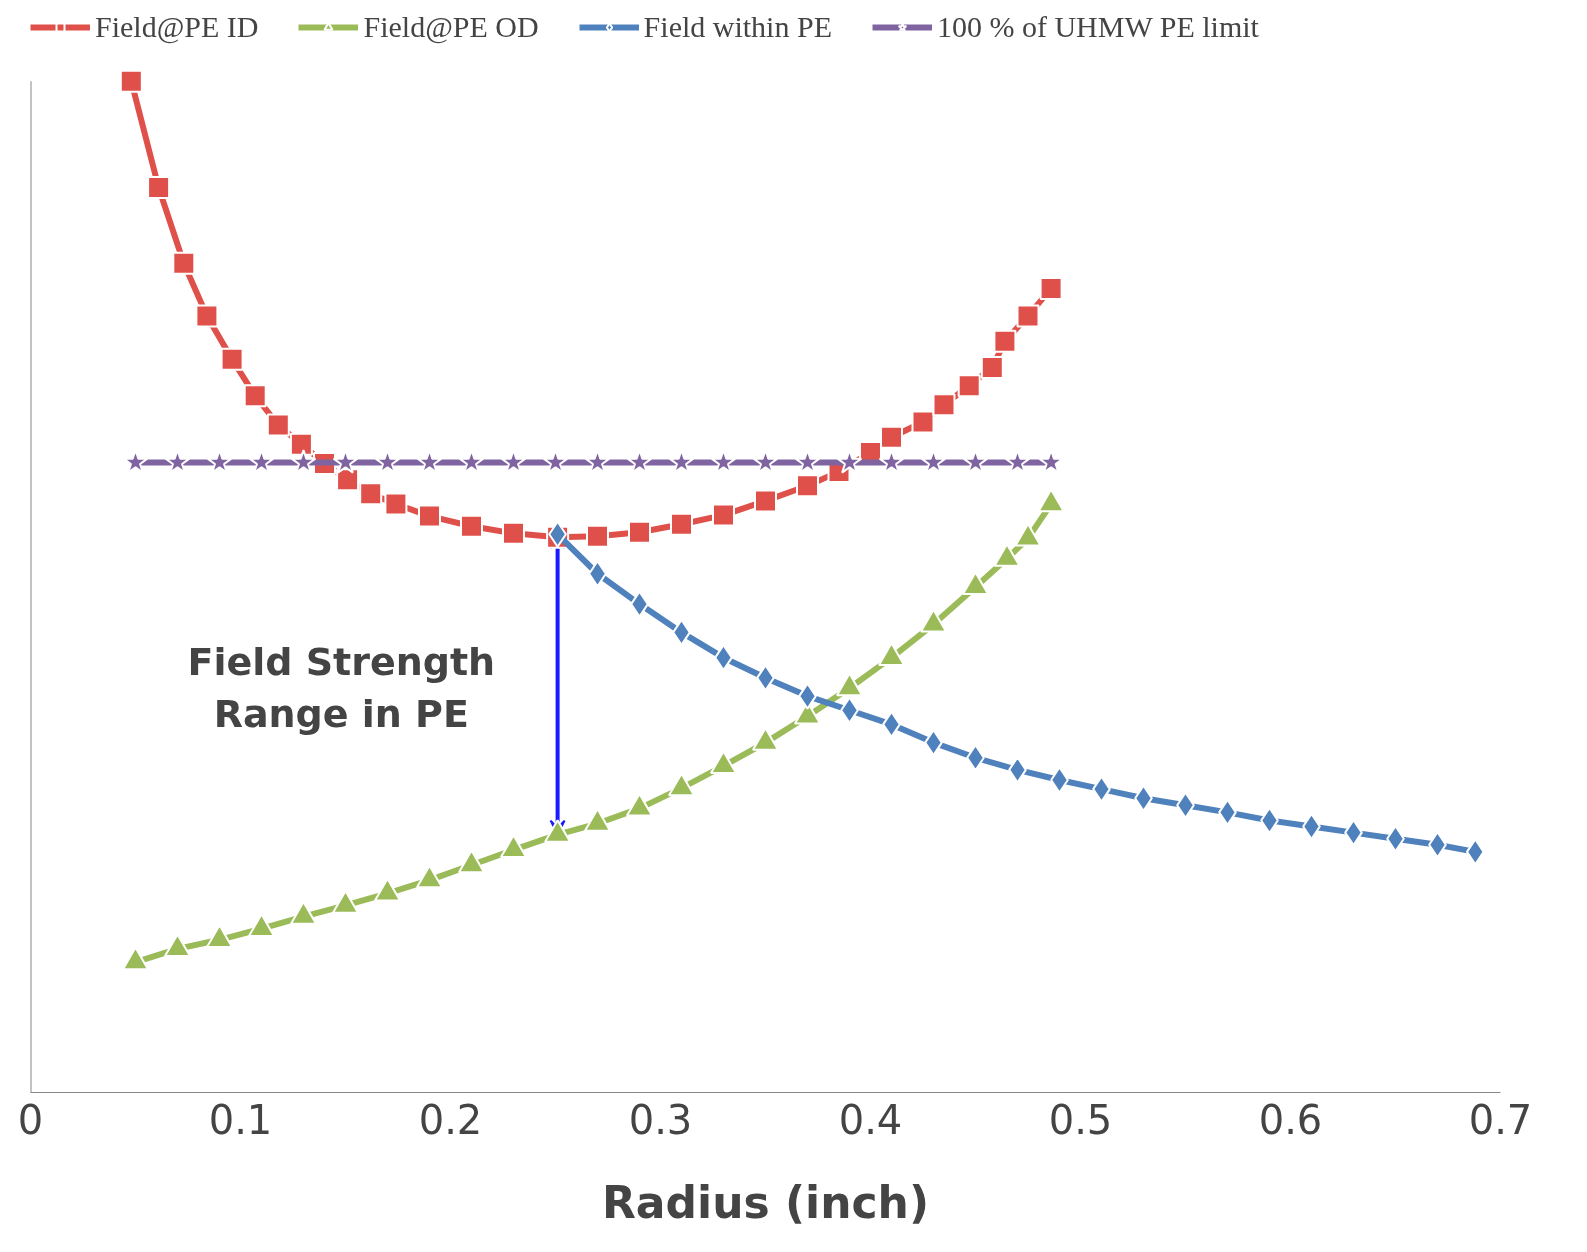 This screenshot has height=1252, width=1587. What do you see at coordinates (450, 1119) in the screenshot?
I see `x-tick-label: 0.2` at bounding box center [450, 1119].